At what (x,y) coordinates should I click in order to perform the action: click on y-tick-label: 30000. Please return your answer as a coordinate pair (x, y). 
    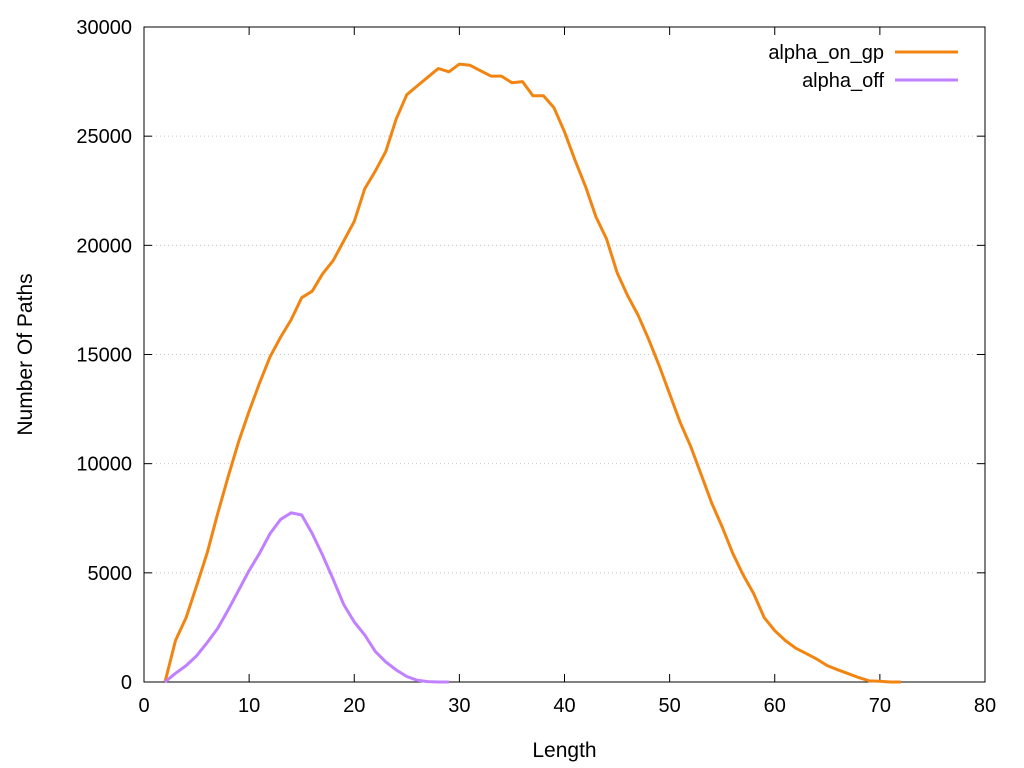
    Looking at the image, I should click on (104, 28).